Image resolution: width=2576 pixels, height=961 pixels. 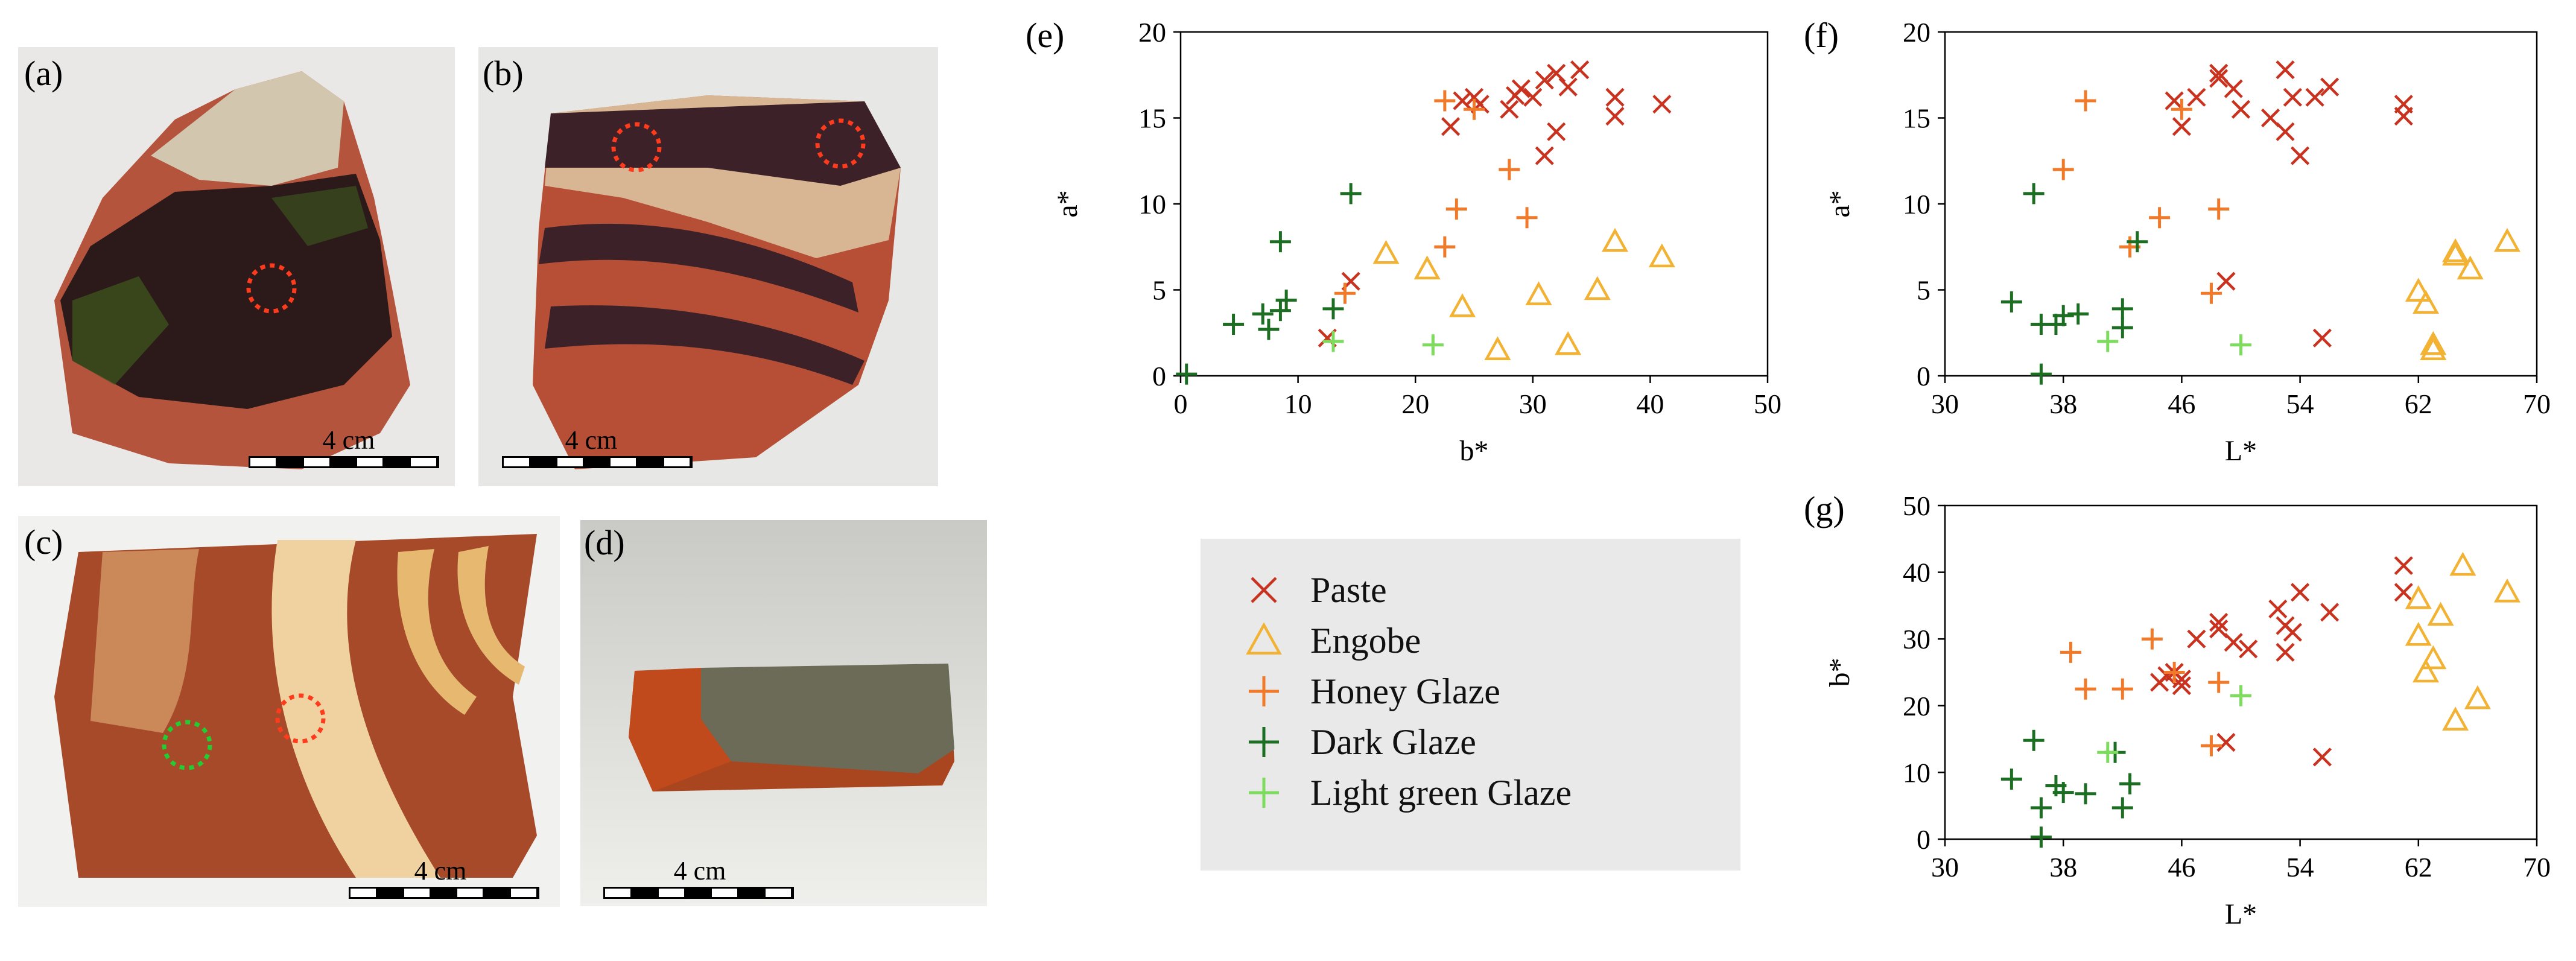 I want to click on series-engobe, so click(x=2462, y=294).